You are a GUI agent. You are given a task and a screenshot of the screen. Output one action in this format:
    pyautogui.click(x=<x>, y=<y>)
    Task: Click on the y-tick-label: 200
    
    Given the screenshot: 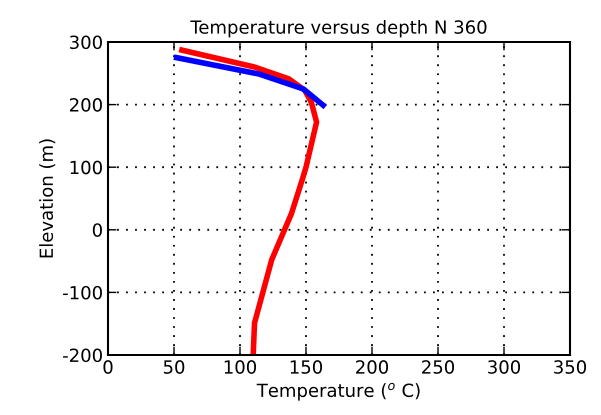 What is the action you would take?
    pyautogui.click(x=86, y=105)
    